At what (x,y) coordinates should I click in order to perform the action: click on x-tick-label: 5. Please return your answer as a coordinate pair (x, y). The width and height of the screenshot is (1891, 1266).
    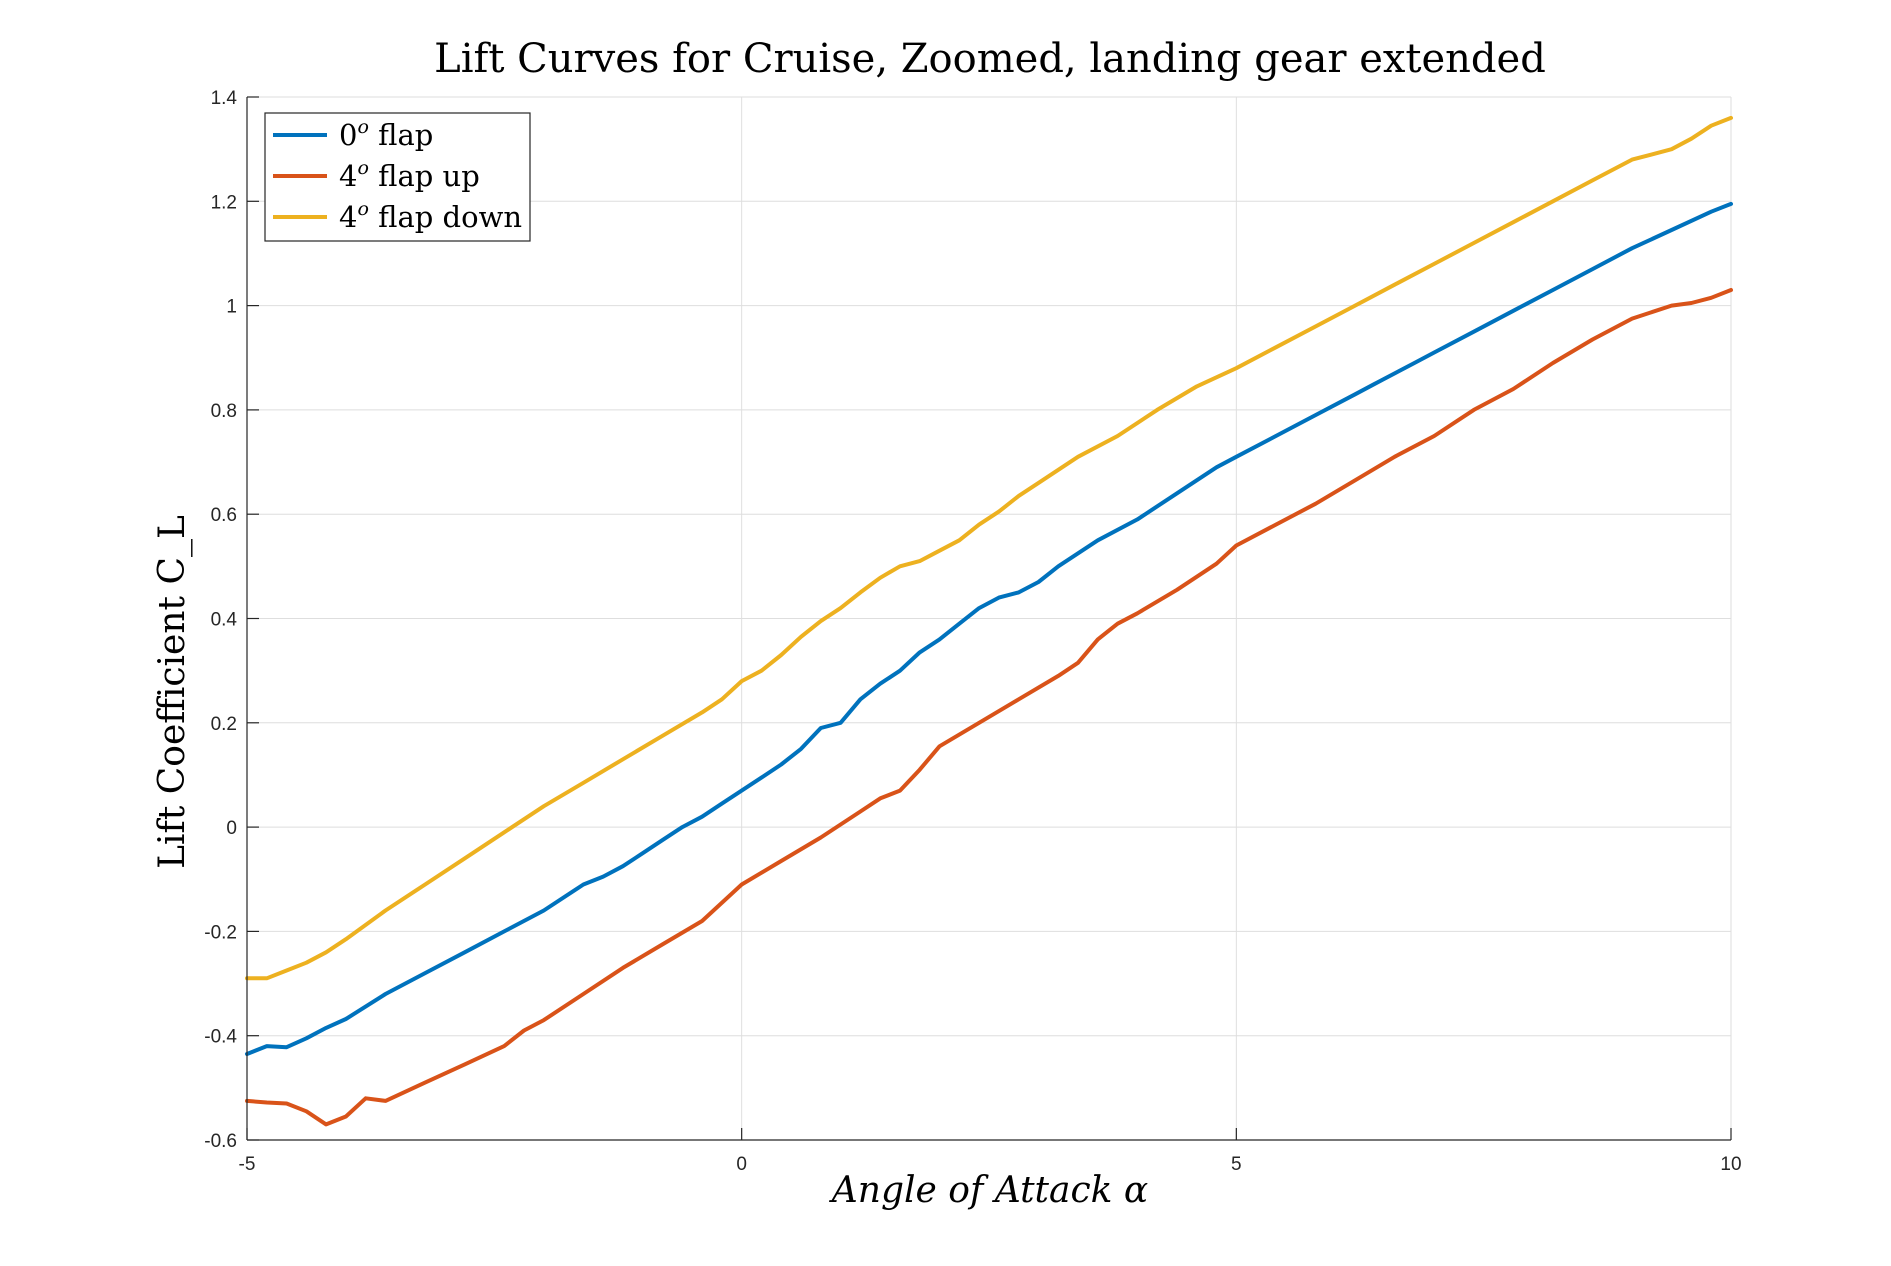
    Looking at the image, I should click on (1236, 1164).